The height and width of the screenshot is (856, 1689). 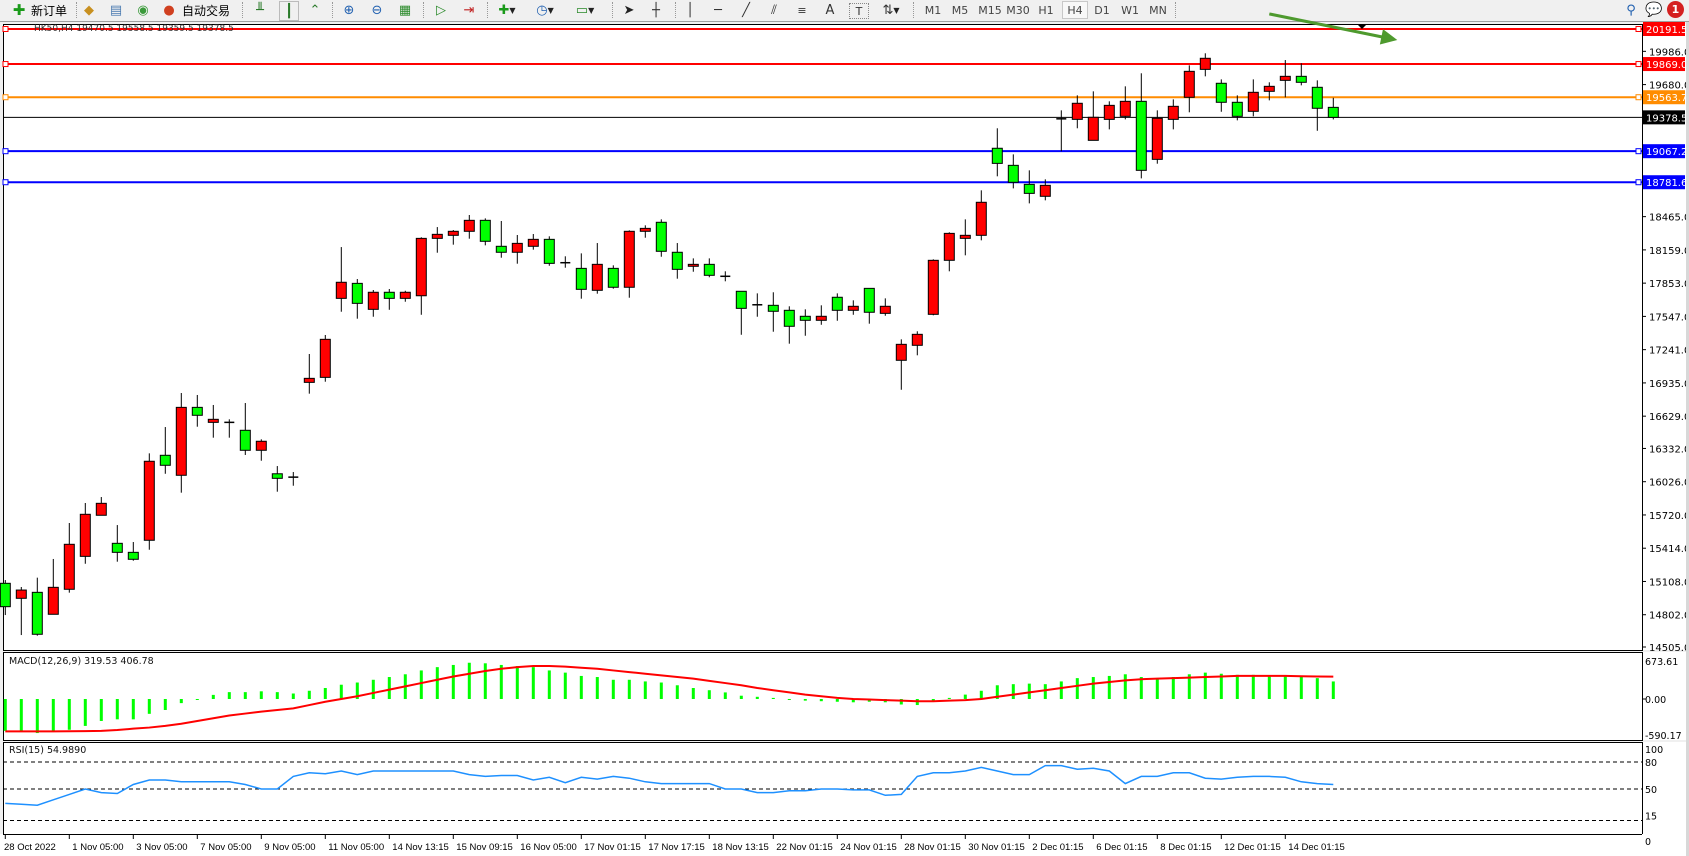 What do you see at coordinates (1333, 28) in the screenshot?
I see `trend-arrow` at bounding box center [1333, 28].